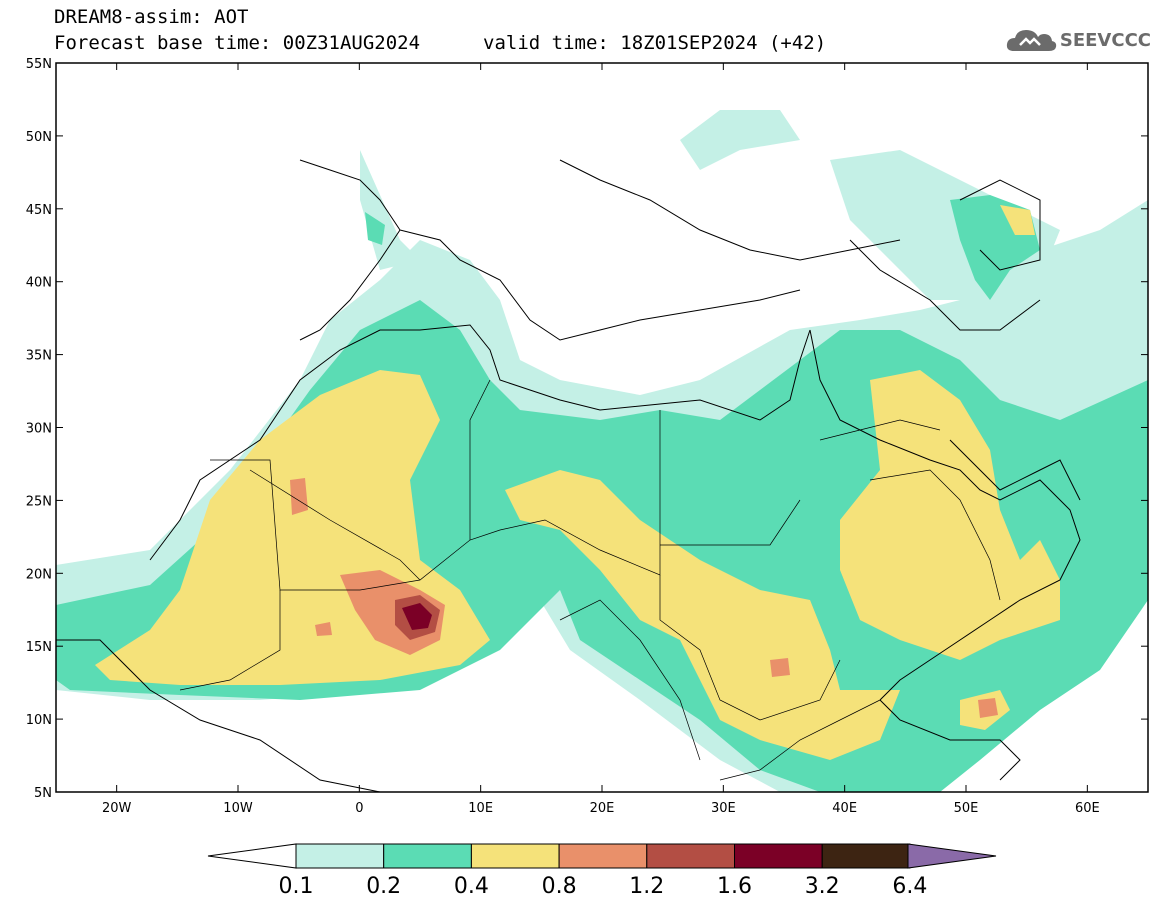 The height and width of the screenshot is (905, 1165). Describe the element at coordinates (151, 17) in the screenshot. I see `map-title: DREAM8-assim: AOT` at that location.